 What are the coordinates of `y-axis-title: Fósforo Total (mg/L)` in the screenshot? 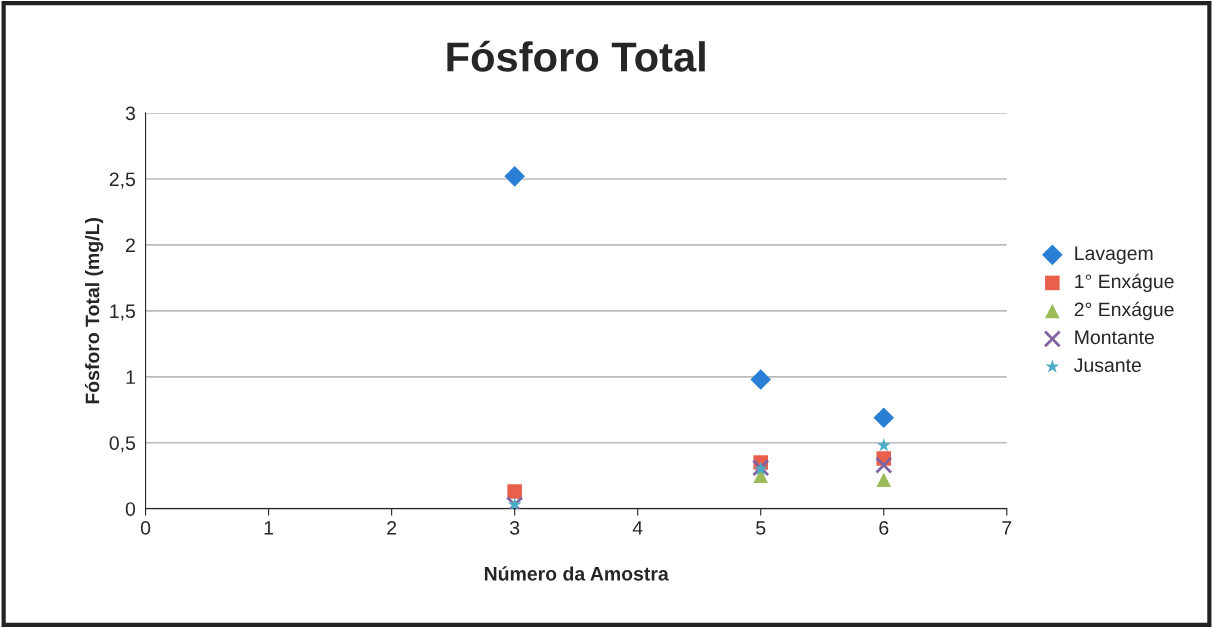 It's located at (94, 311).